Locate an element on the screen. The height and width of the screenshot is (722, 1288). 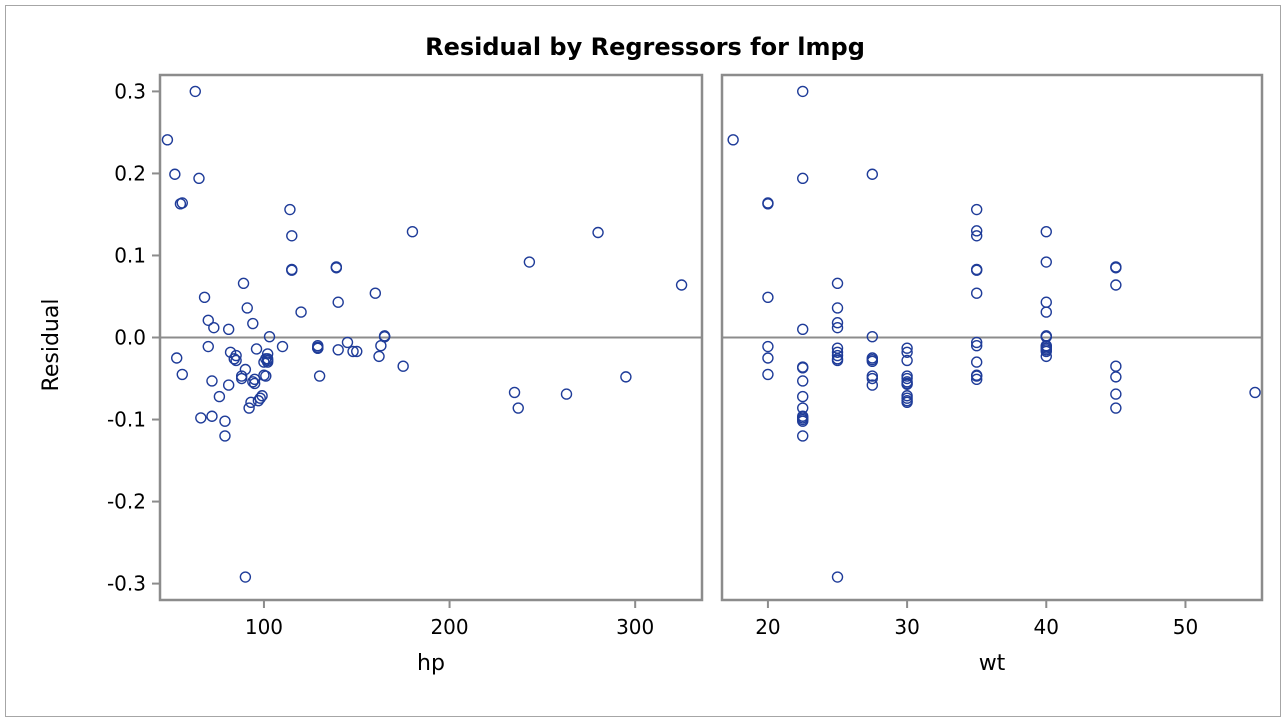
x-axis-label: hp is located at coordinates (431, 663).